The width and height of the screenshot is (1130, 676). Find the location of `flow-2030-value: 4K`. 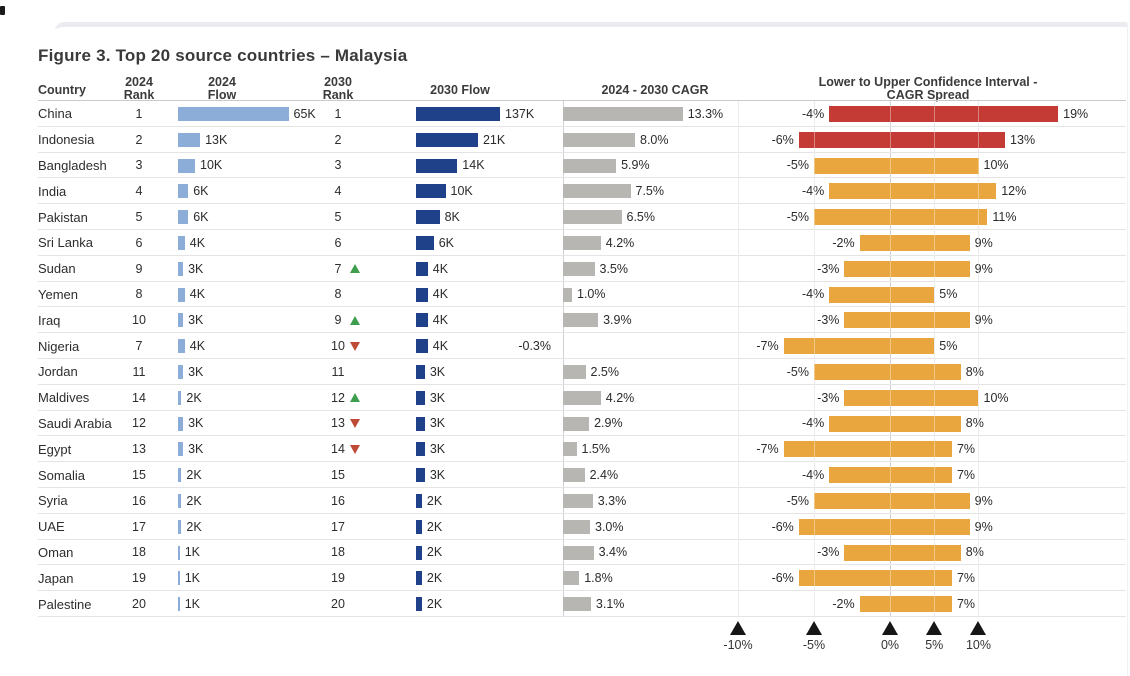

flow-2030-value: 4K is located at coordinates (440, 346).